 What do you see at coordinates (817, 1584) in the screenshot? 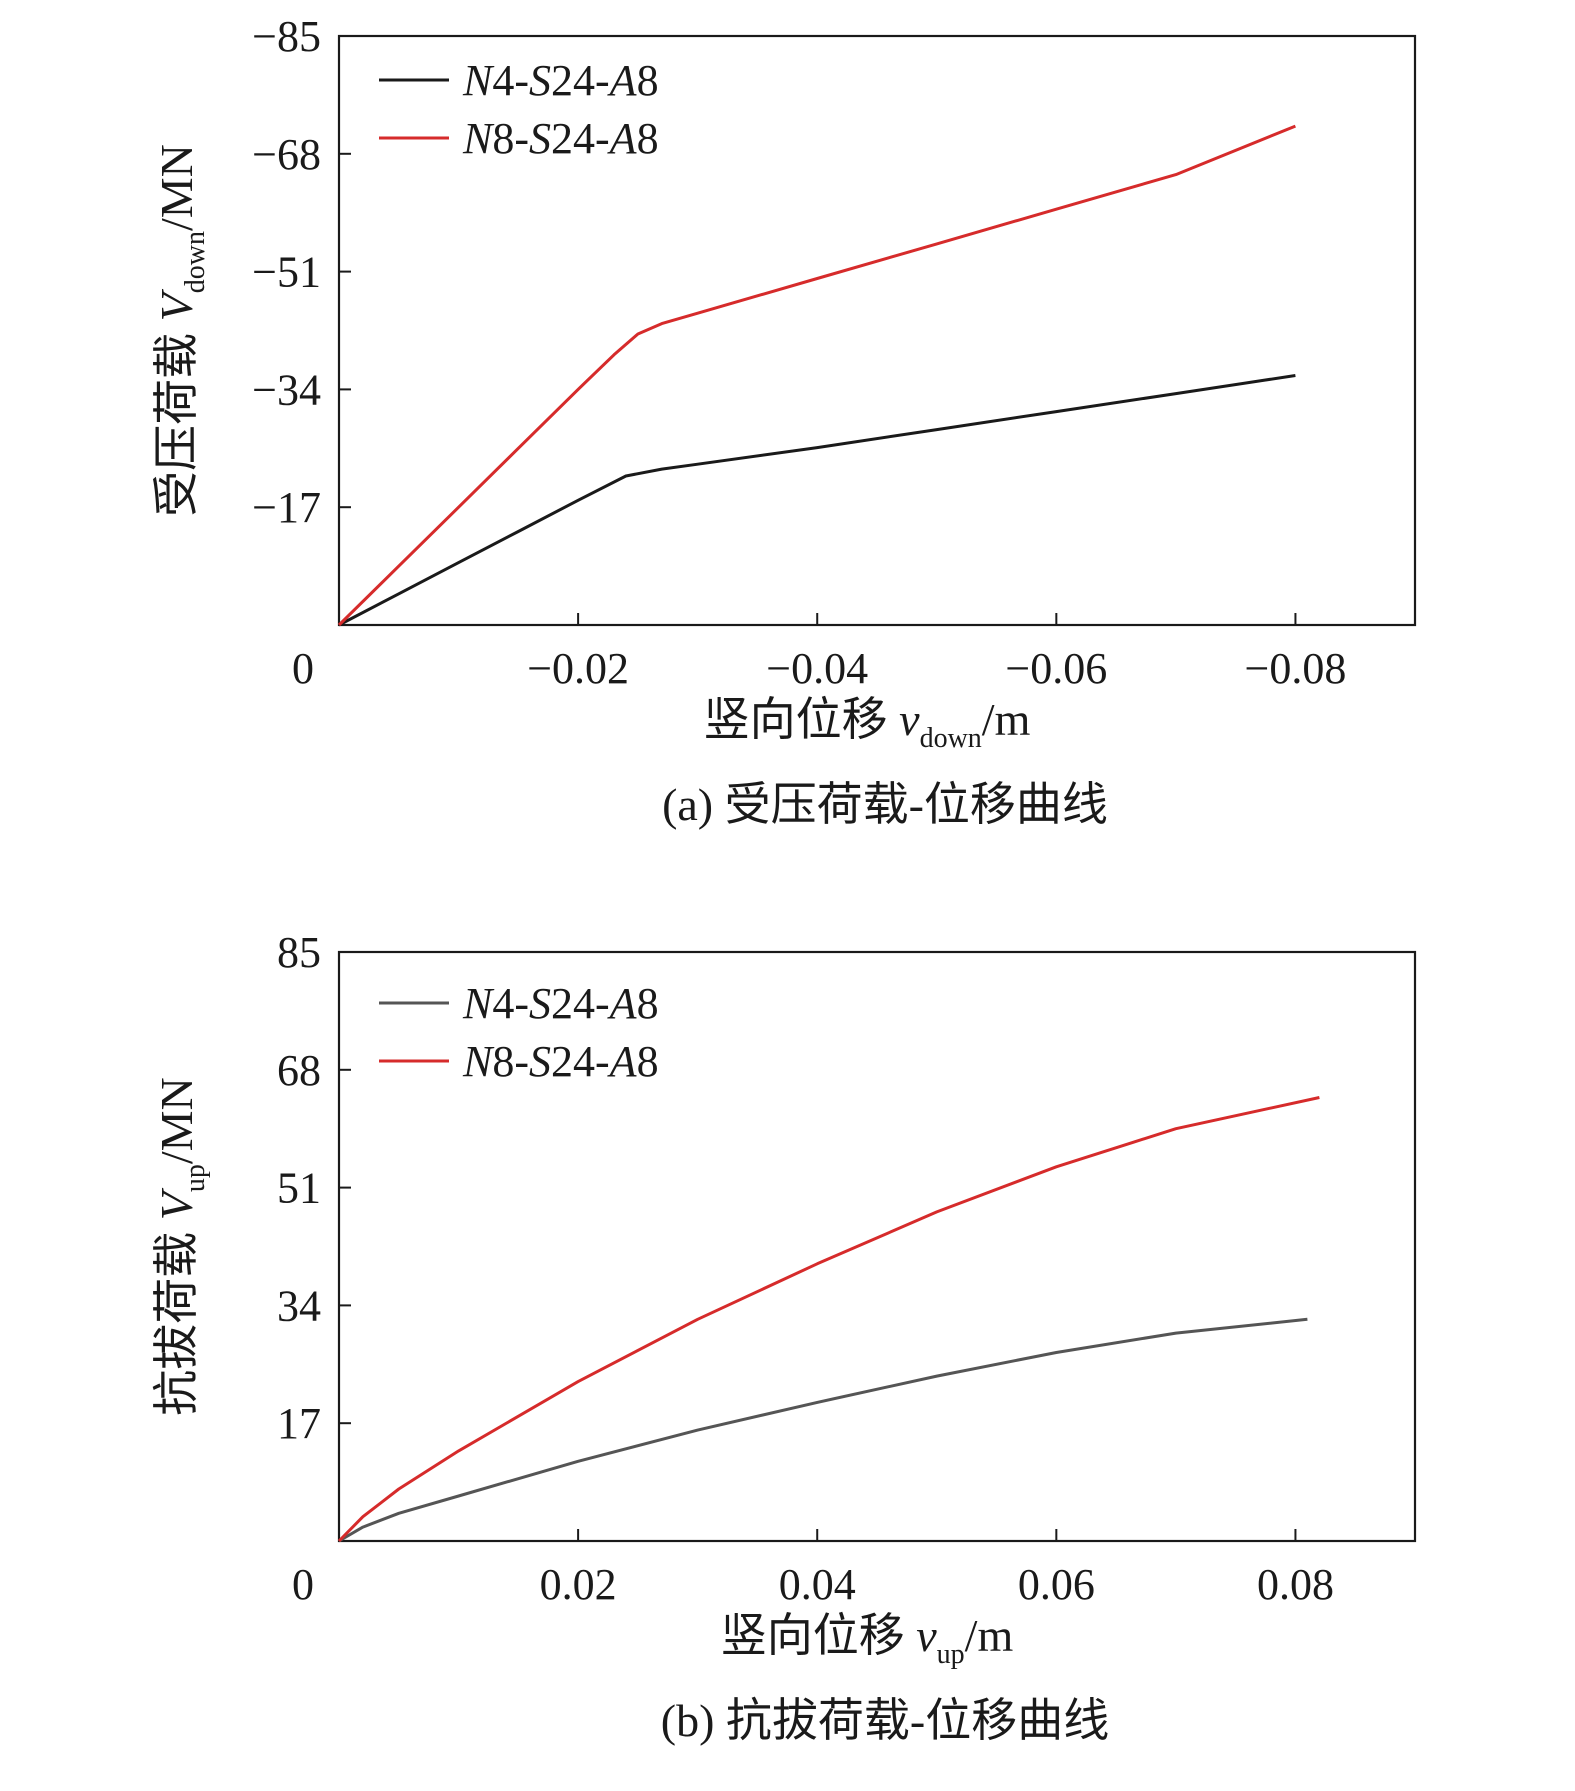
I see `x-tick-label: 0.04` at bounding box center [817, 1584].